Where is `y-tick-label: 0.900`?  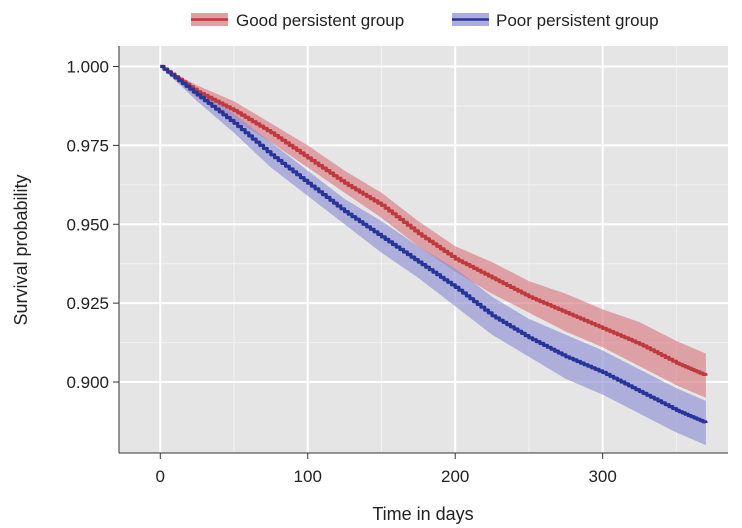
y-tick-label: 0.900 is located at coordinates (87, 382).